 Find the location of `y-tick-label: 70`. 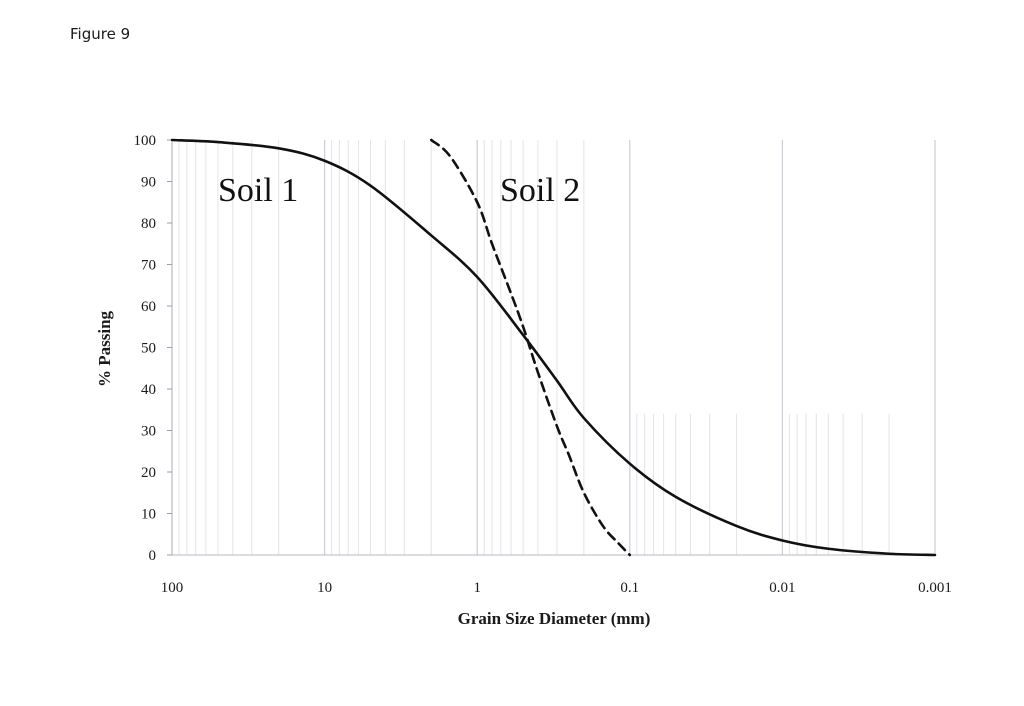

y-tick-label: 70 is located at coordinates (148, 266).